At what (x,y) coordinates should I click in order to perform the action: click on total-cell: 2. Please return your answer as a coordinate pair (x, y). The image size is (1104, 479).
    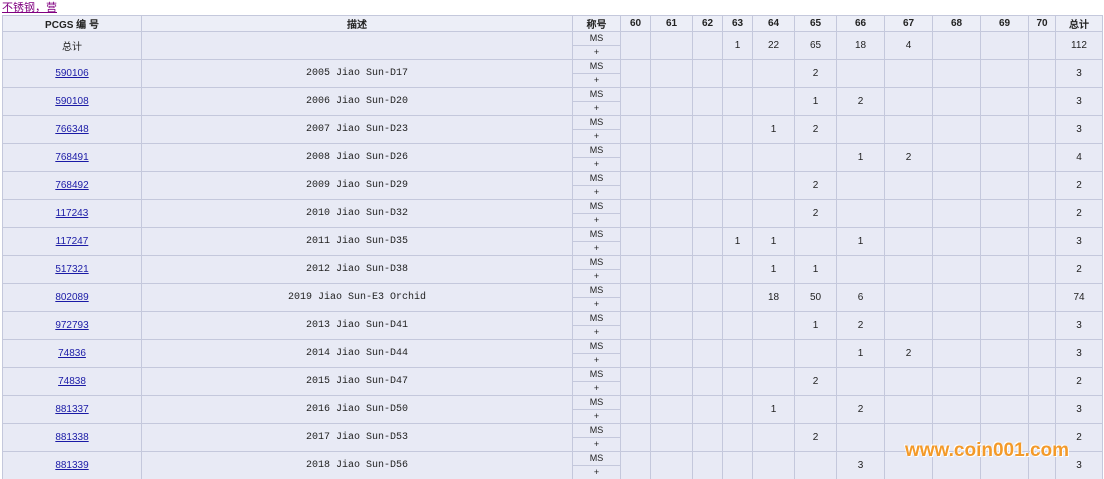
    Looking at the image, I should click on (1079, 213).